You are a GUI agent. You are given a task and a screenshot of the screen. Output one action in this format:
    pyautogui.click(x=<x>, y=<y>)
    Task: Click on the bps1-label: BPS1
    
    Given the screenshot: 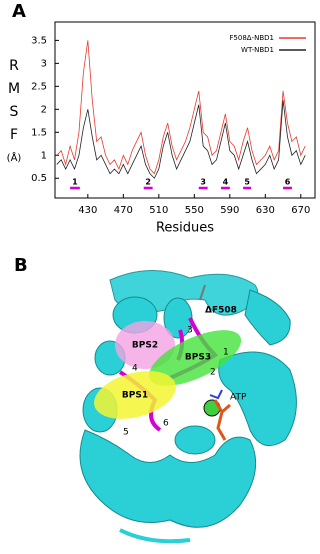 What is the action you would take?
    pyautogui.click(x=135, y=396)
    